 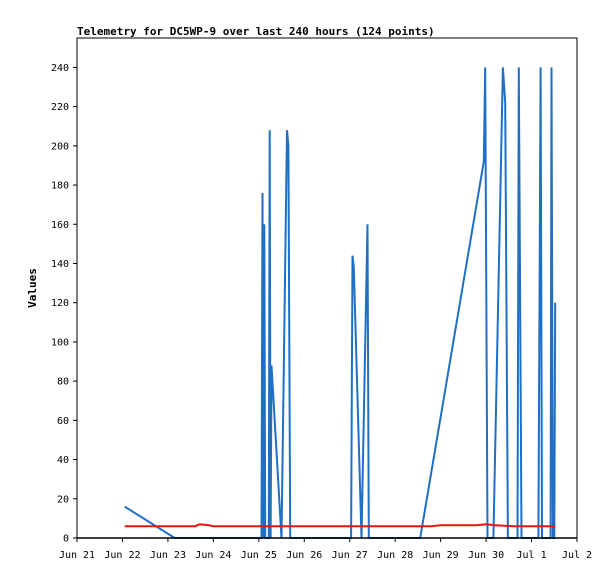 What do you see at coordinates (577, 555) in the screenshot?
I see `x-tick-label: Jul 2` at bounding box center [577, 555].